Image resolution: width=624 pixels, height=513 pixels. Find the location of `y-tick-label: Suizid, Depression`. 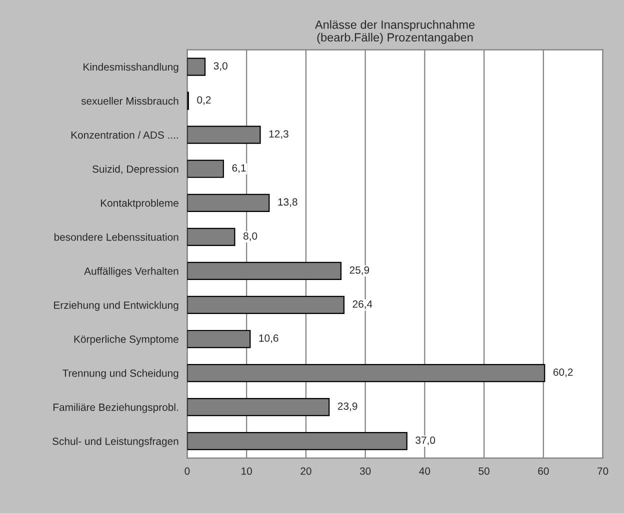

y-tick-label: Suizid, Depression is located at coordinates (135, 170).